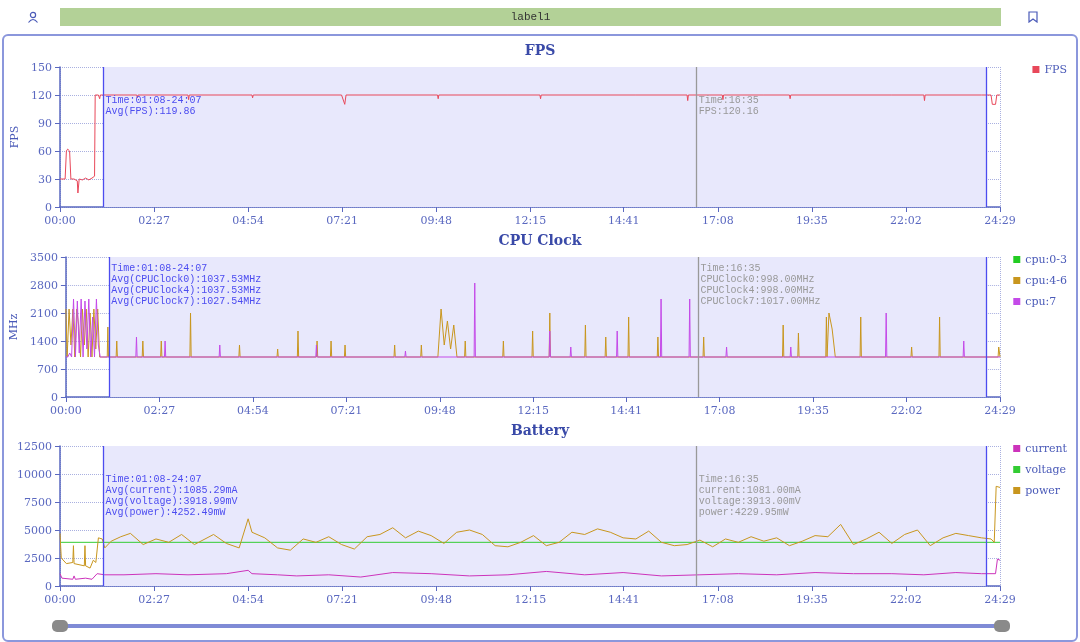 This screenshot has height=642, width=1080. What do you see at coordinates (43, 313) in the screenshot?
I see `y-tick-label: 2100` at bounding box center [43, 313].